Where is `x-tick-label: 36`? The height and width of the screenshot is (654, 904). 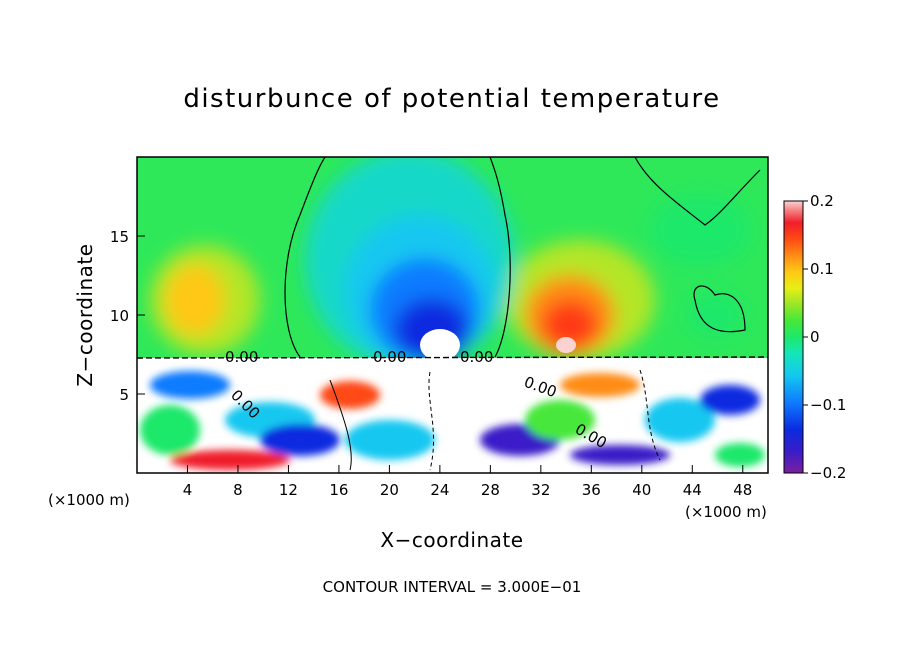 x-tick-label: 36 is located at coordinates (591, 490).